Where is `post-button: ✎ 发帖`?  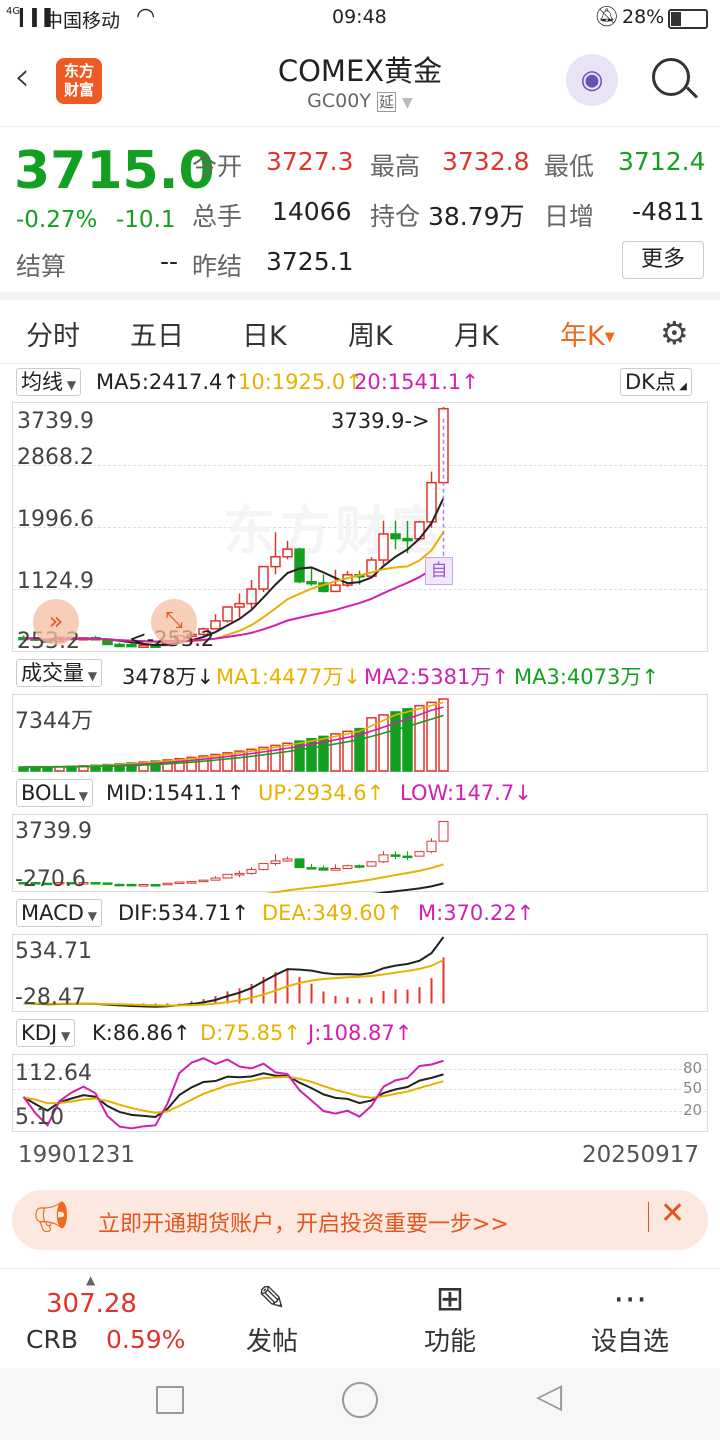 post-button: ✎ 发帖 is located at coordinates (272, 1317).